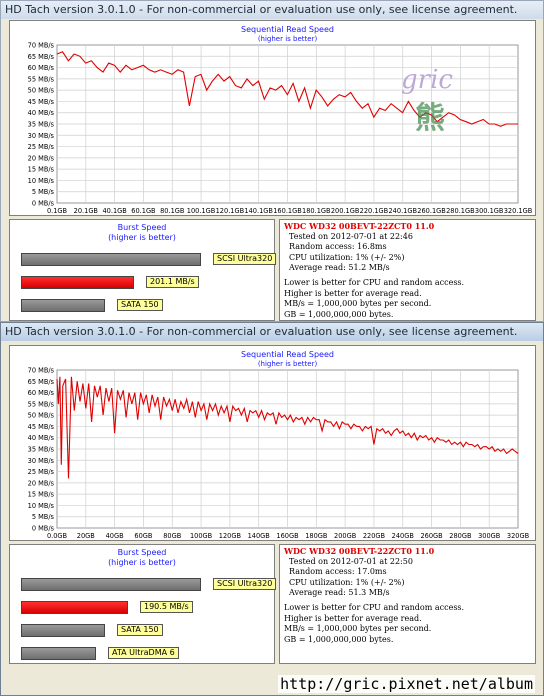 This screenshot has height=696, width=544. What do you see at coordinates (351, 236) in the screenshot?
I see `tested-on: Tested on 2012-07-01 at 22:46` at bounding box center [351, 236].